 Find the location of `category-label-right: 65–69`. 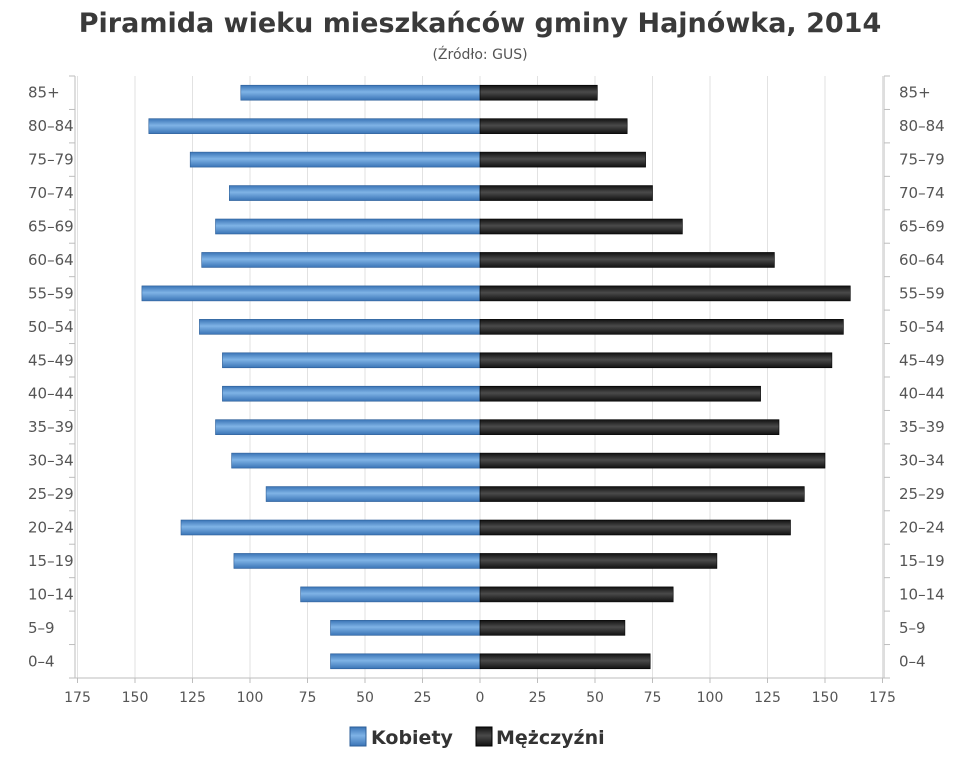

category-label-right: 65–69 is located at coordinates (922, 227).